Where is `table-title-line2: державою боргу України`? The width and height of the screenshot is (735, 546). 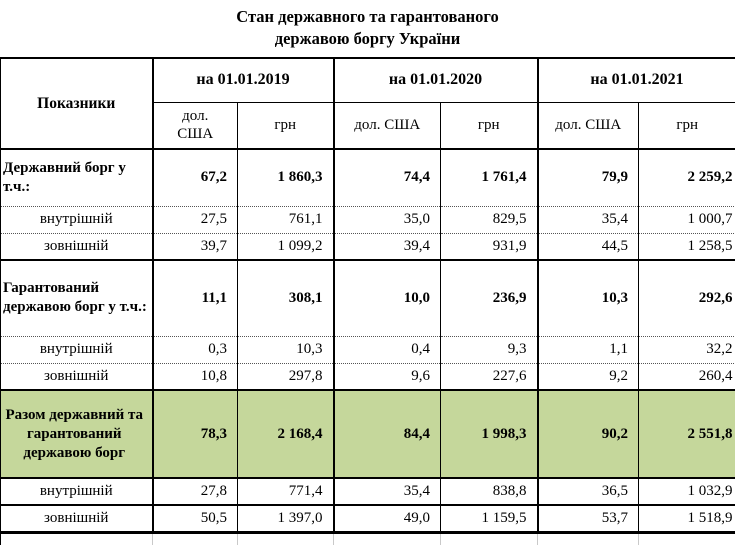
table-title-line2: державою боргу України is located at coordinates (367, 38).